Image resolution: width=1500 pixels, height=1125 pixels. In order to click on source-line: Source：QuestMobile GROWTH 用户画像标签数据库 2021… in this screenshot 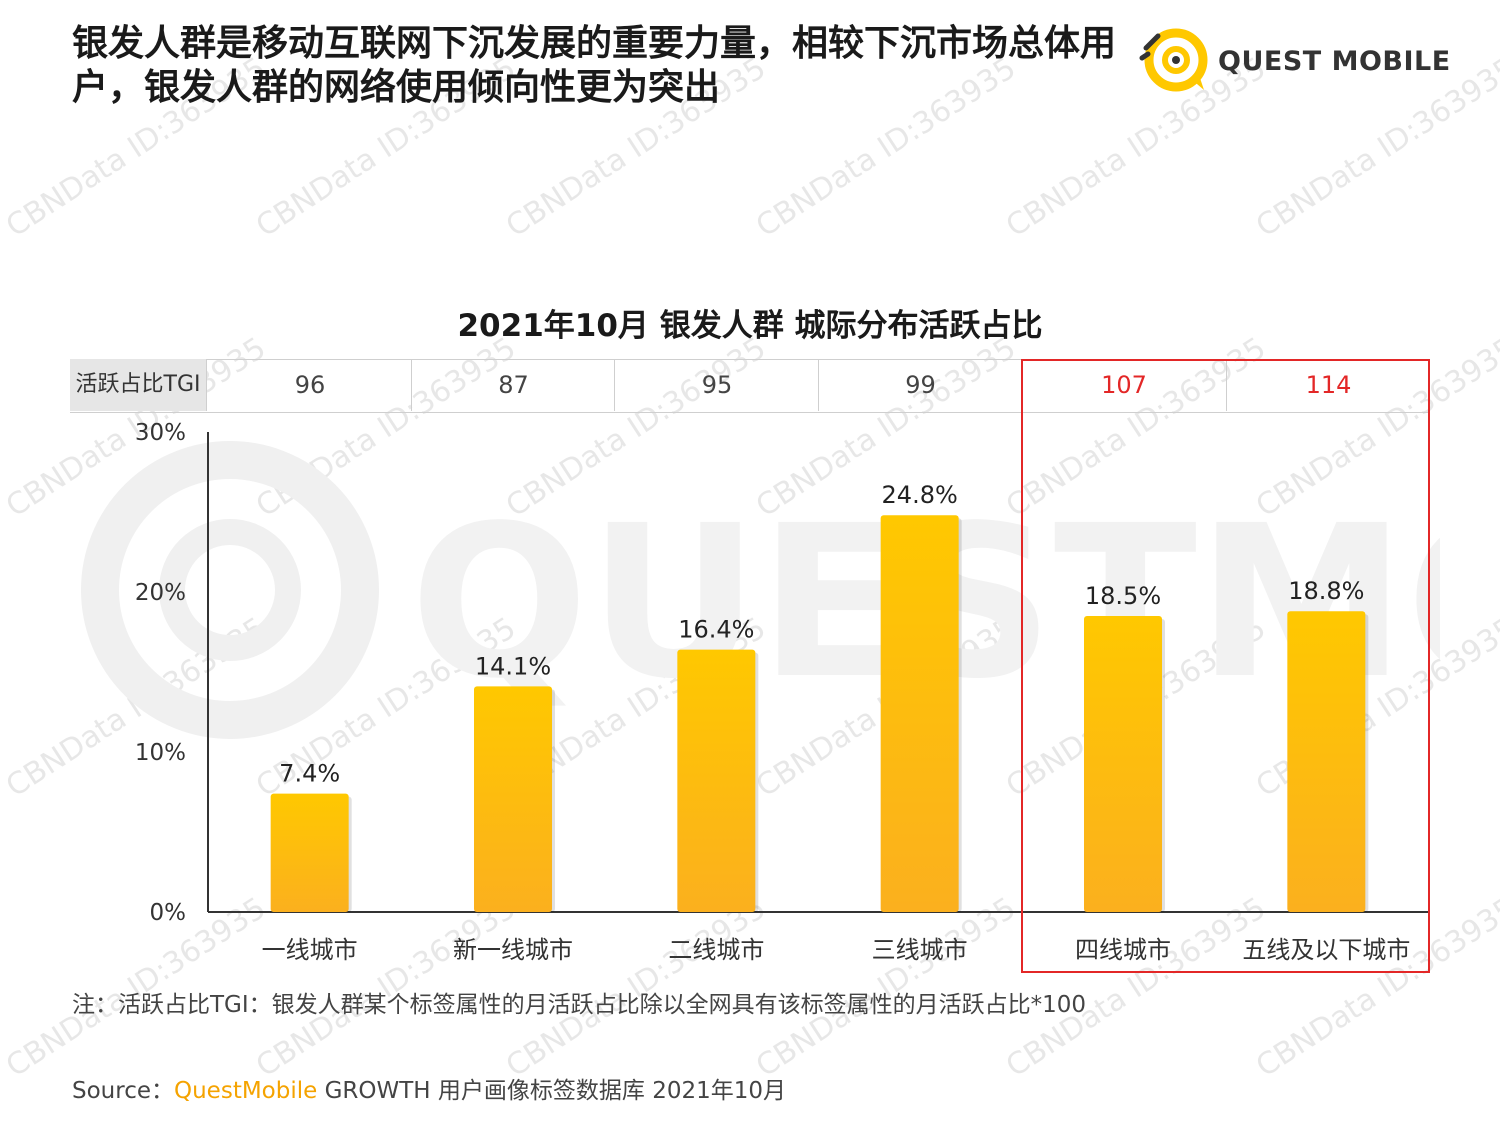, I will do `click(429, 1088)`.